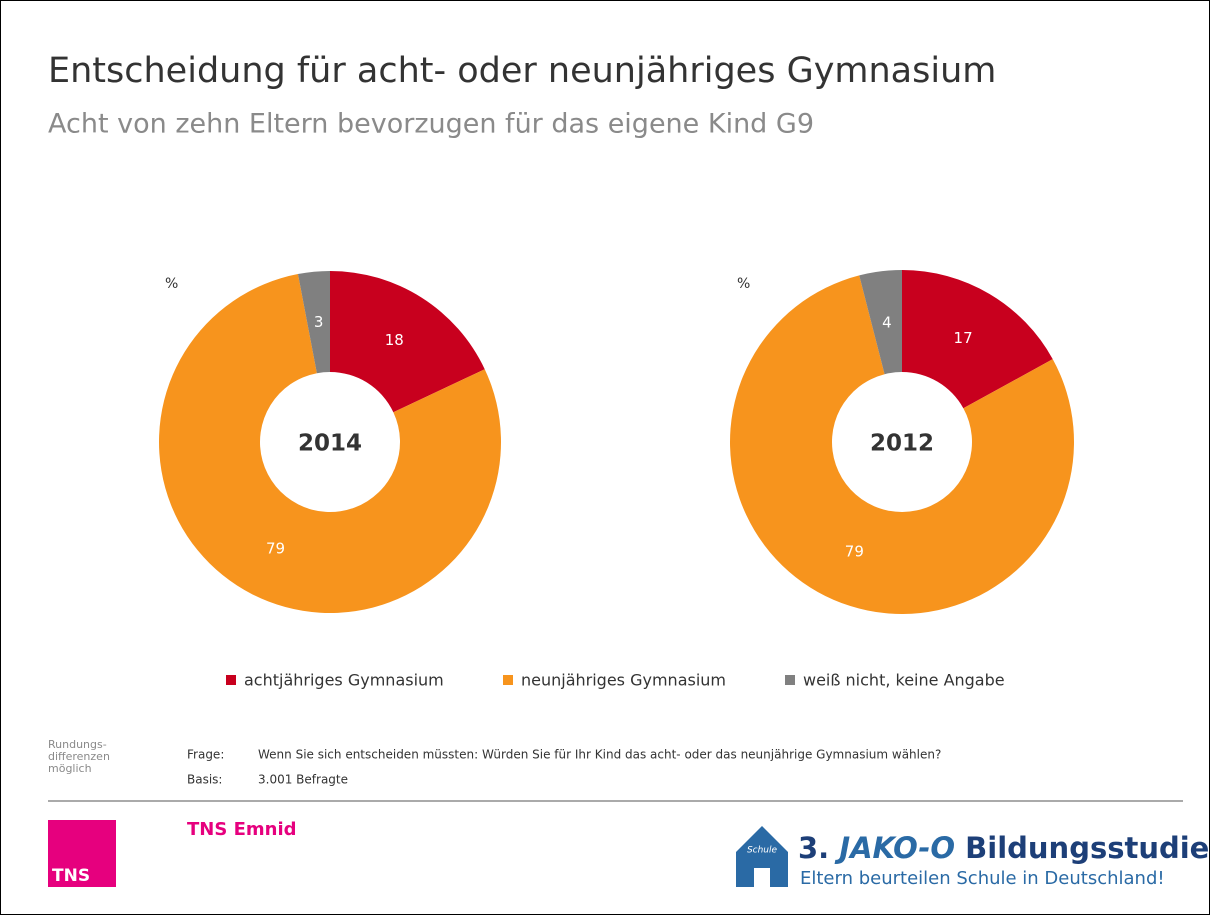 The width and height of the screenshot is (1210, 915). Describe the element at coordinates (71, 876) in the screenshot. I see `tns-logo-text: TNS` at that location.